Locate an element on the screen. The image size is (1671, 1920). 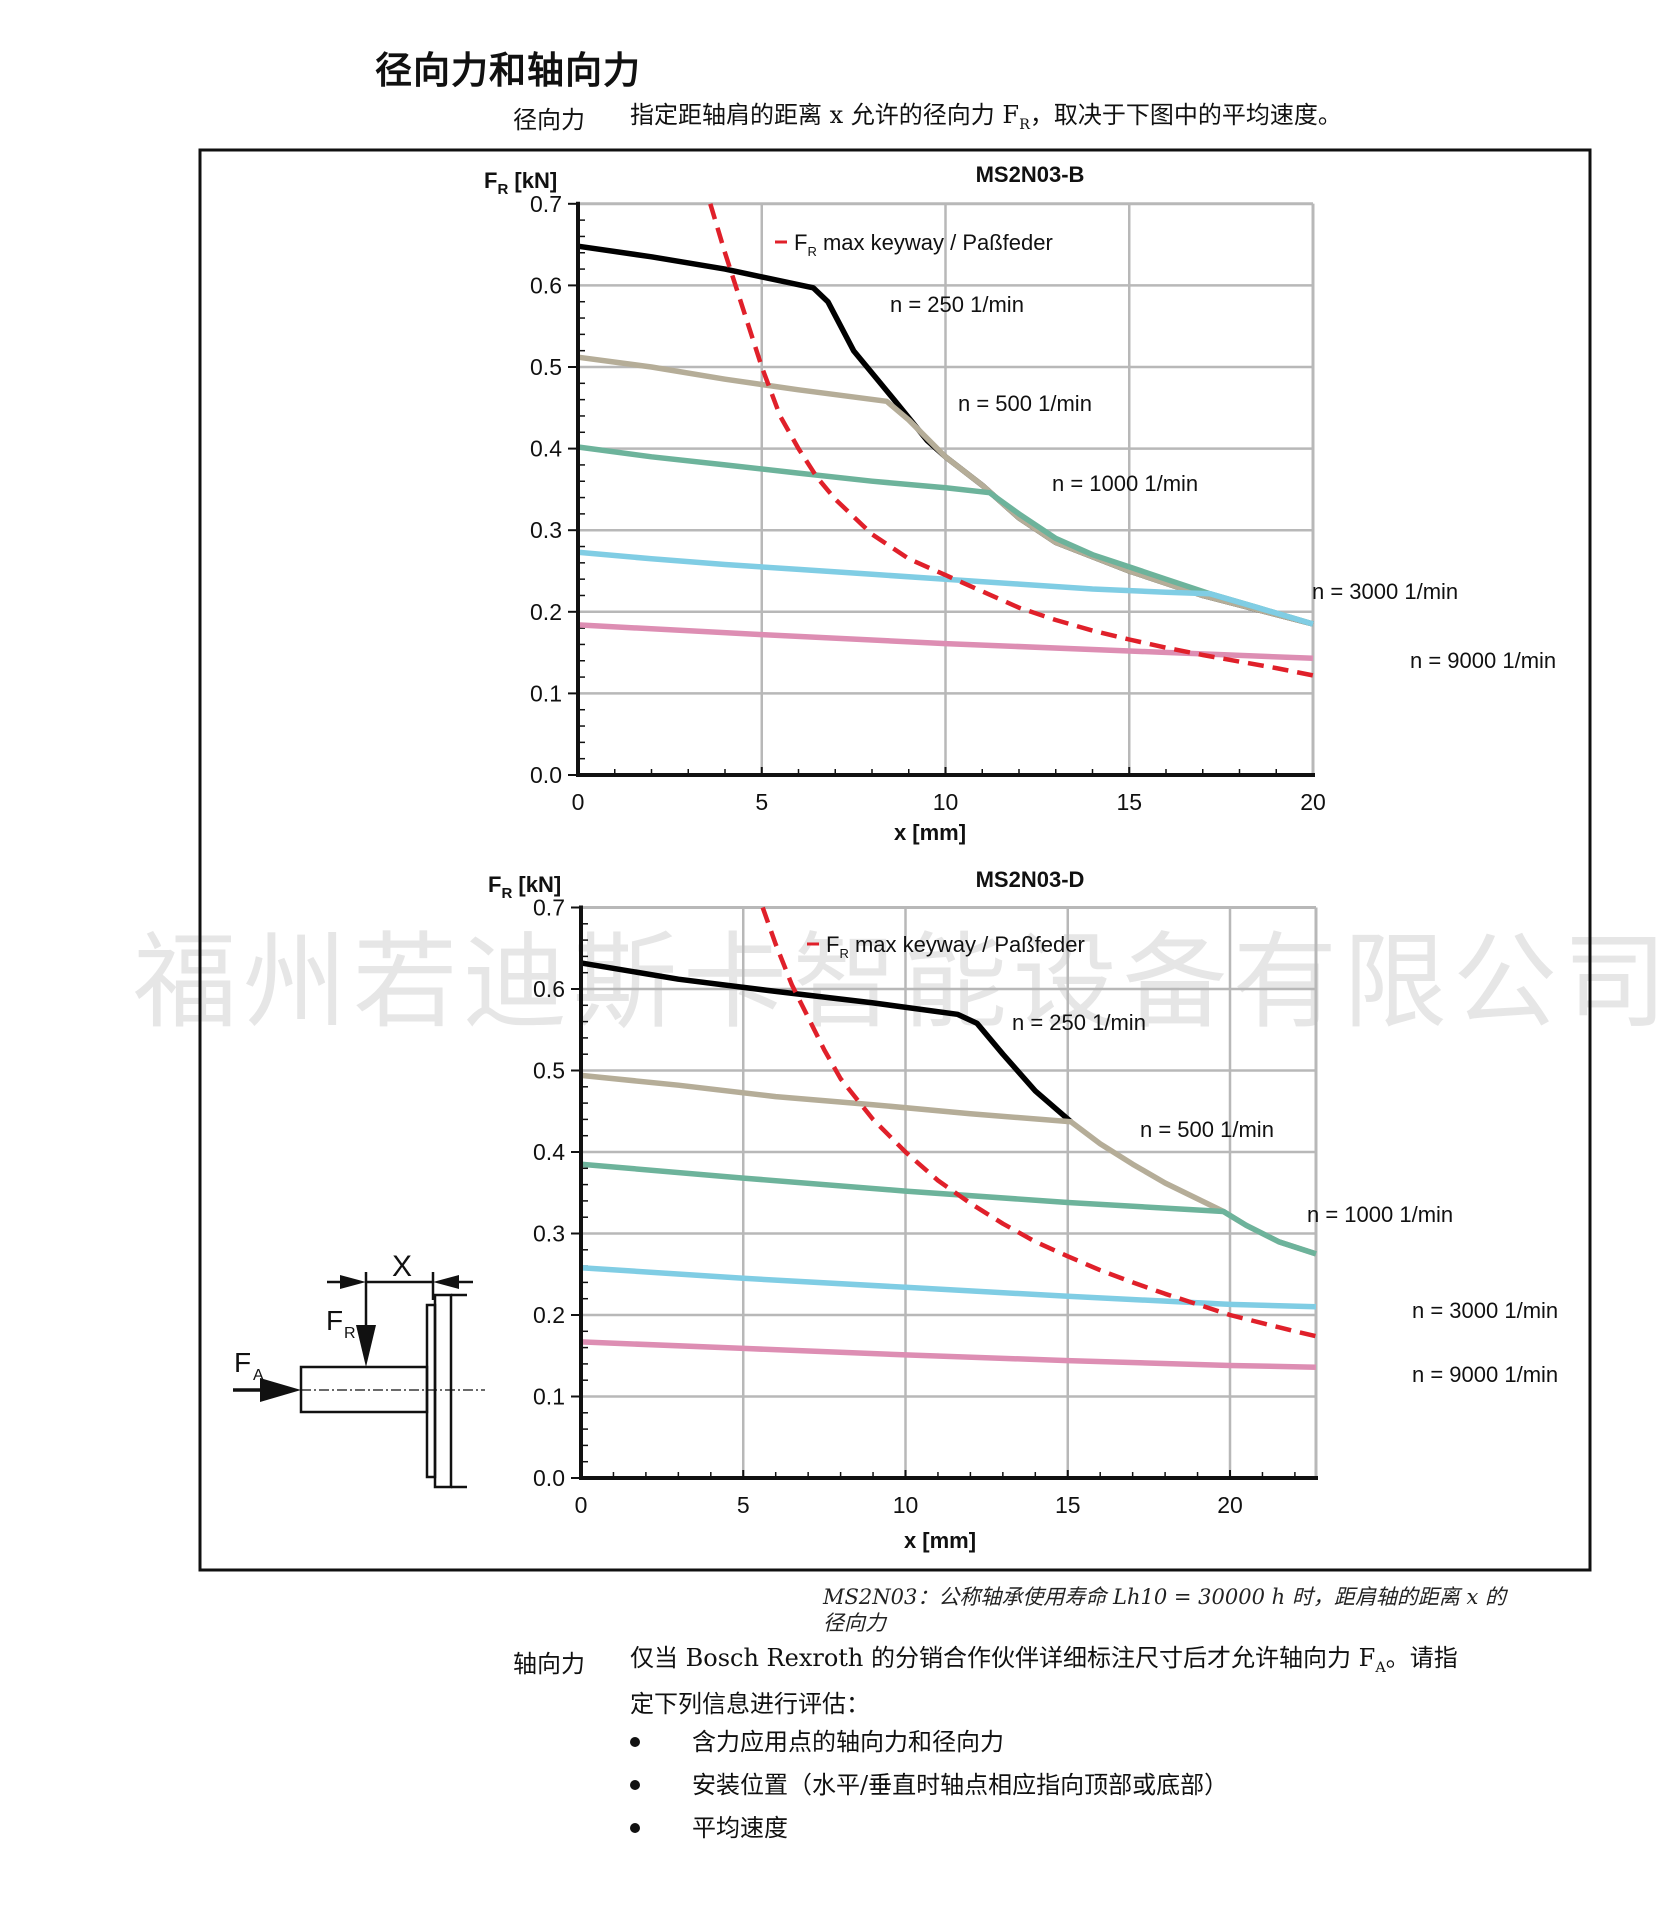
axial-text-sub: A is located at coordinates (1380, 1667).